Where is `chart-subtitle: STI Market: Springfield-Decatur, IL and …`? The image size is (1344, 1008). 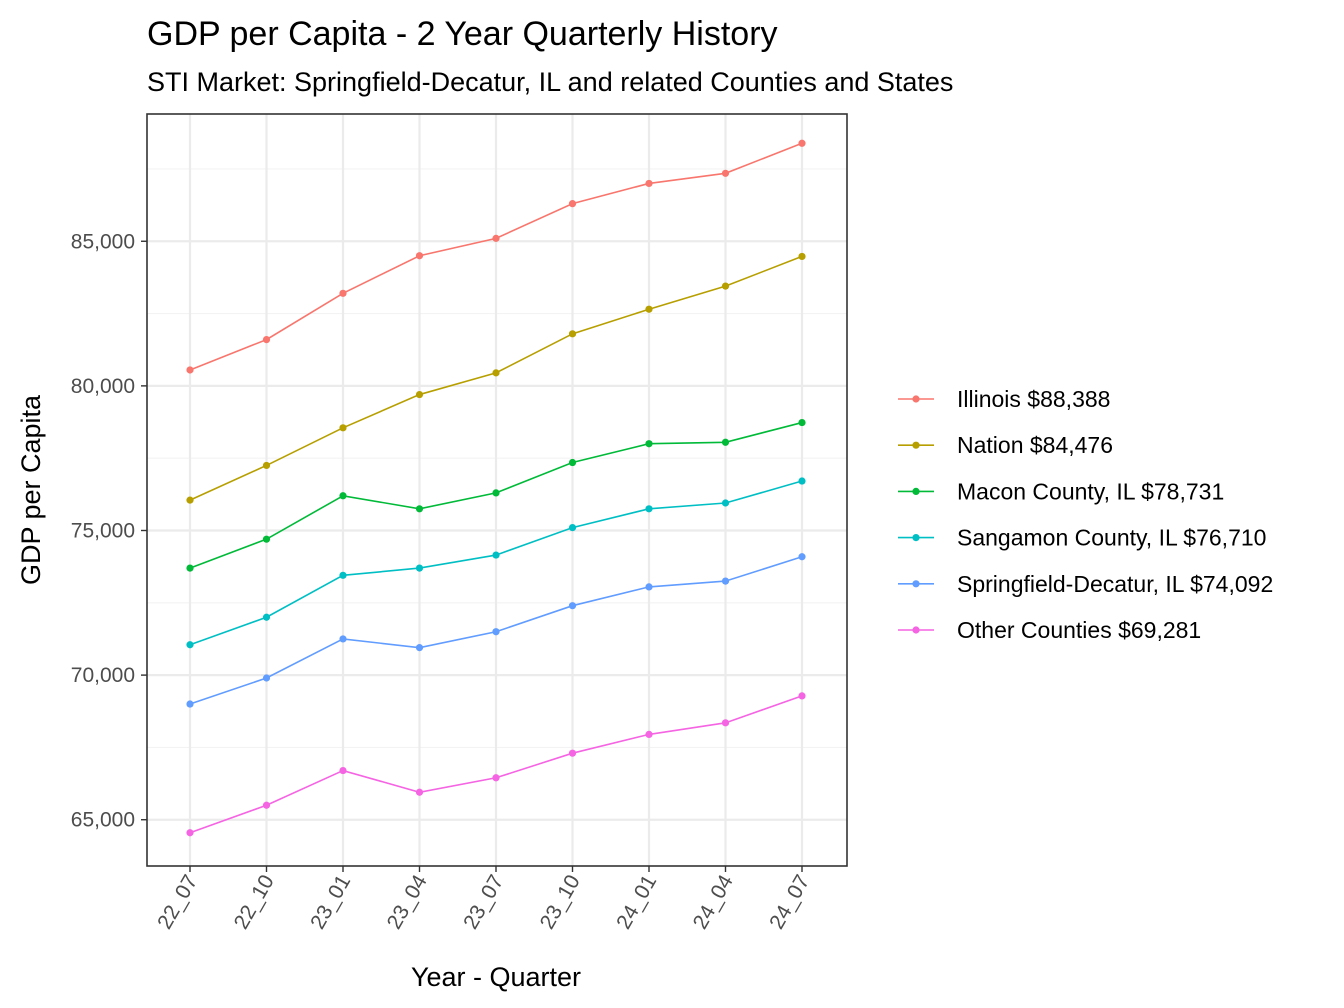
chart-subtitle: STI Market: Springfield-Decatur, IL and … is located at coordinates (550, 82).